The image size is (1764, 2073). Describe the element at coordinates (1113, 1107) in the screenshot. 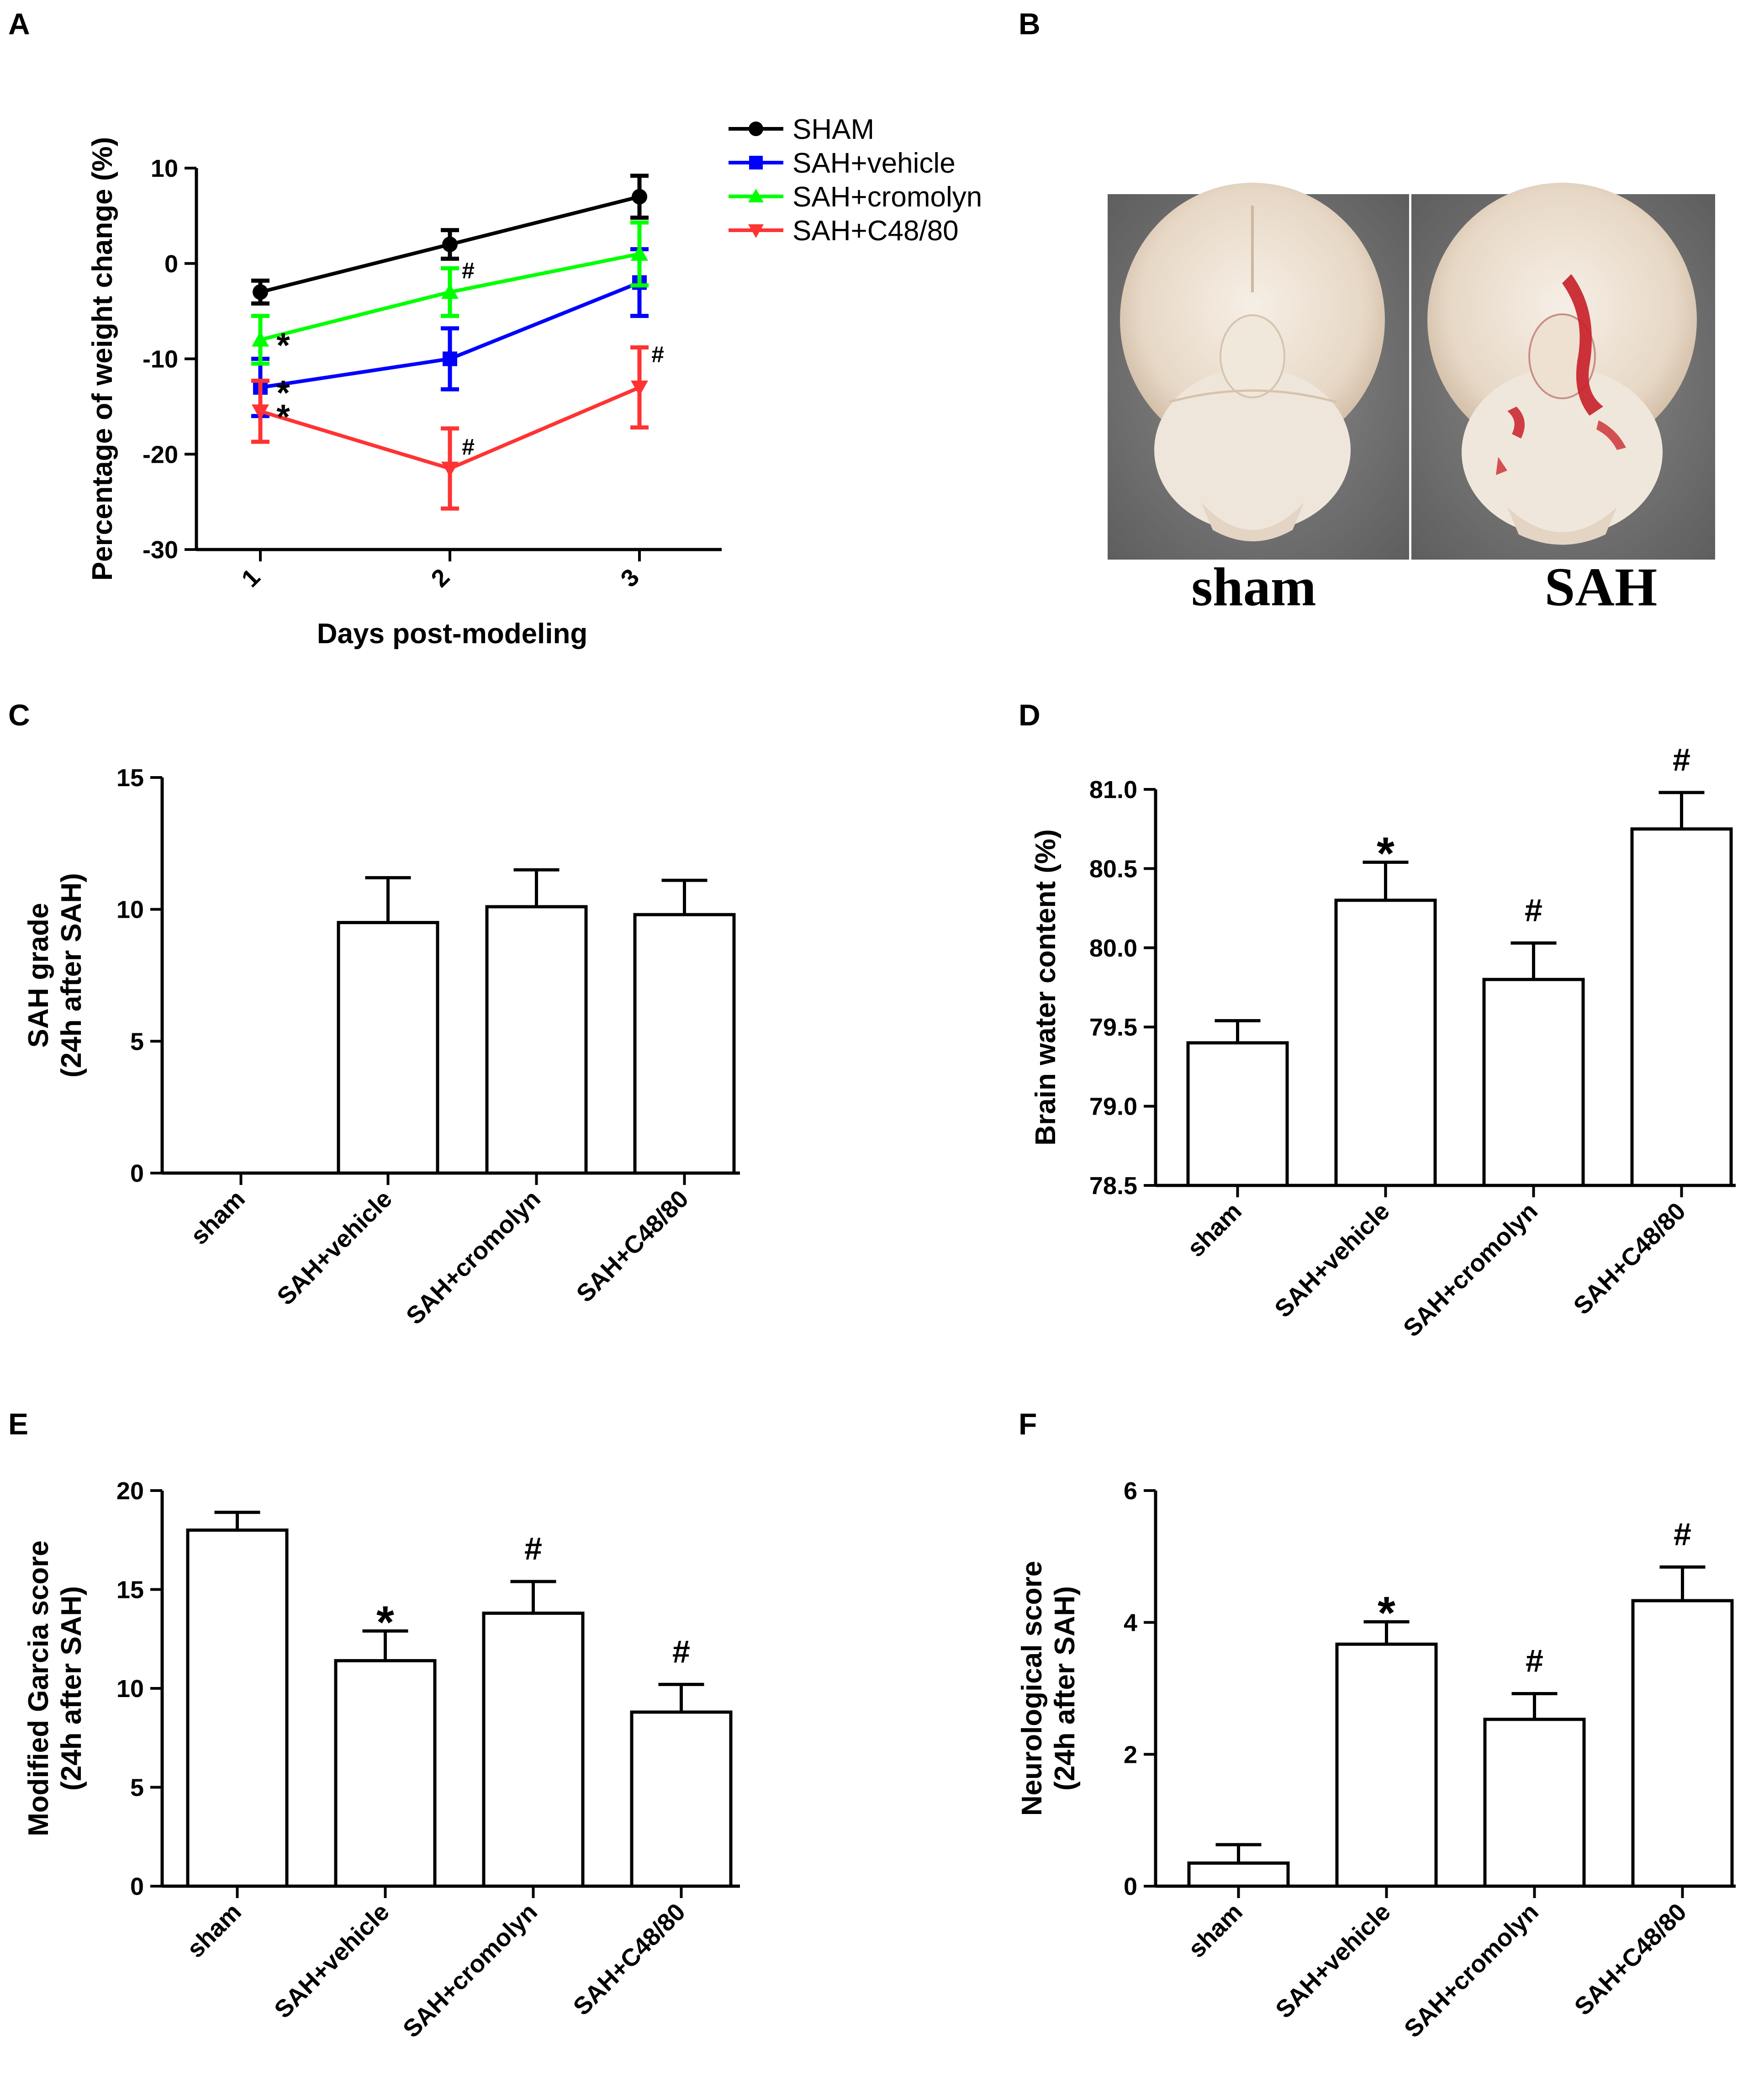

I see `panel-d-y-tick-label: 79.0` at that location.